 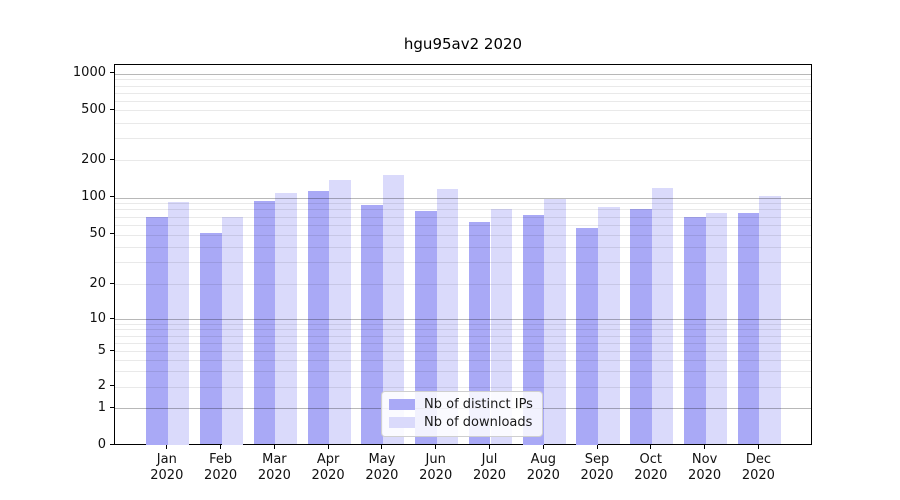 I want to click on x-tick-month: Jun, so click(x=435, y=459).